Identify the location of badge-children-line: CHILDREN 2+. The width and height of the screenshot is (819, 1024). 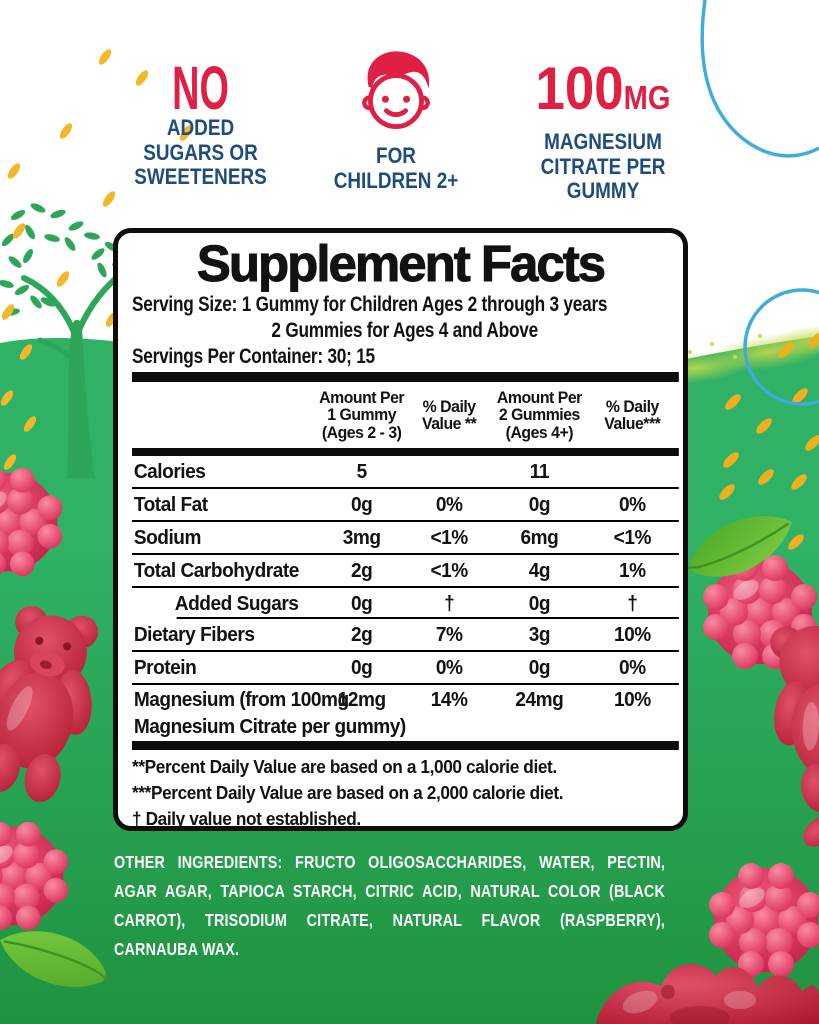
(396, 180).